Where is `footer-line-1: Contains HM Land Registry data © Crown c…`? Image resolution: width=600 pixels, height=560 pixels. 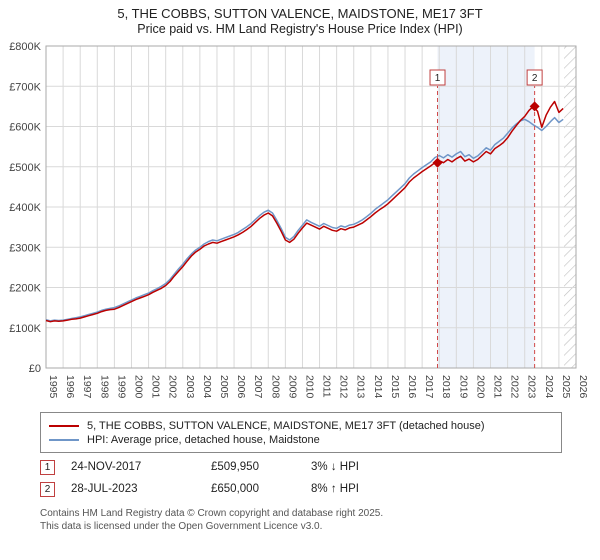 footer-line-1: Contains HM Land Registry data © Crown c… is located at coordinates (212, 513).